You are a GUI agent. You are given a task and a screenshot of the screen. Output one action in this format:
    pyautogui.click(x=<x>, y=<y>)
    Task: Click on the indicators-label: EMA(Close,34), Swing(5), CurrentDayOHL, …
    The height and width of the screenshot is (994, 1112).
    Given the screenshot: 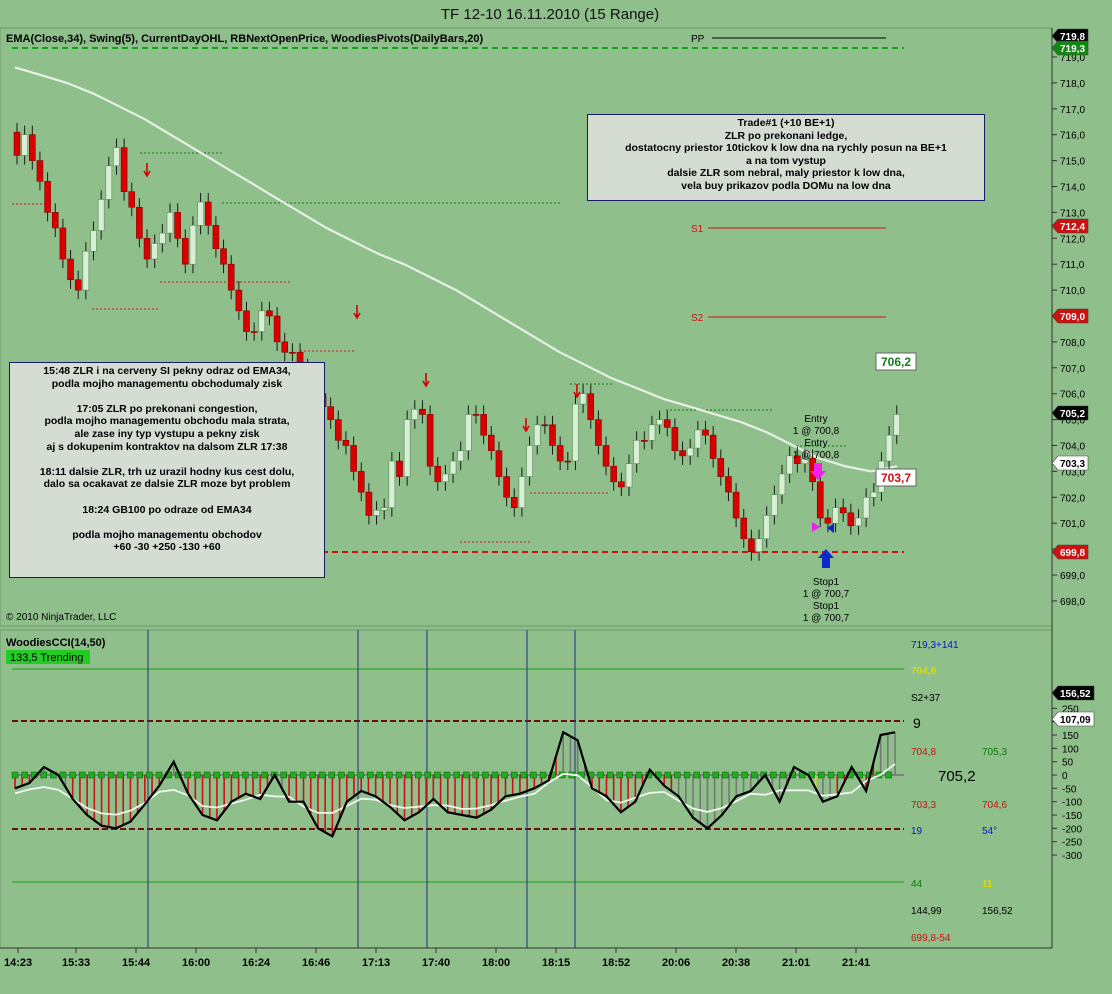 What is the action you would take?
    pyautogui.click(x=245, y=39)
    